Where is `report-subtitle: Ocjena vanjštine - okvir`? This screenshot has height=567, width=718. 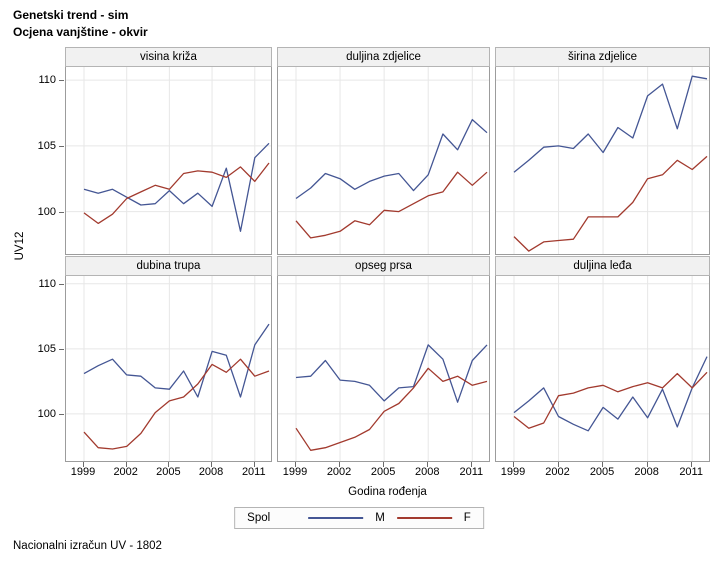
report-subtitle: Ocjena vanjštine - okvir is located at coordinates (80, 32).